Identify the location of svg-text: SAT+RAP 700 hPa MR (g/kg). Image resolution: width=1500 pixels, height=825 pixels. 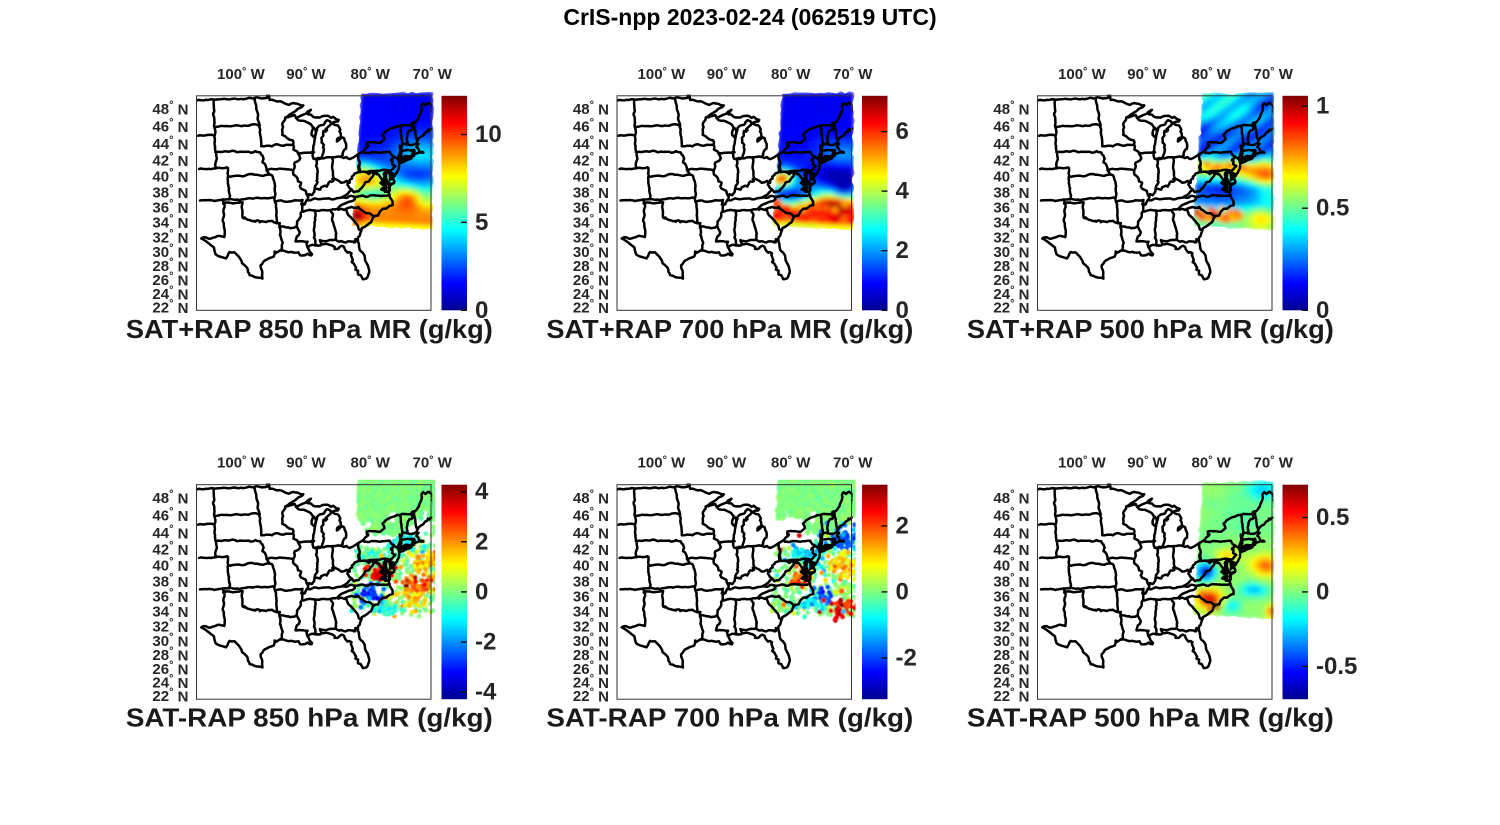
(729, 329).